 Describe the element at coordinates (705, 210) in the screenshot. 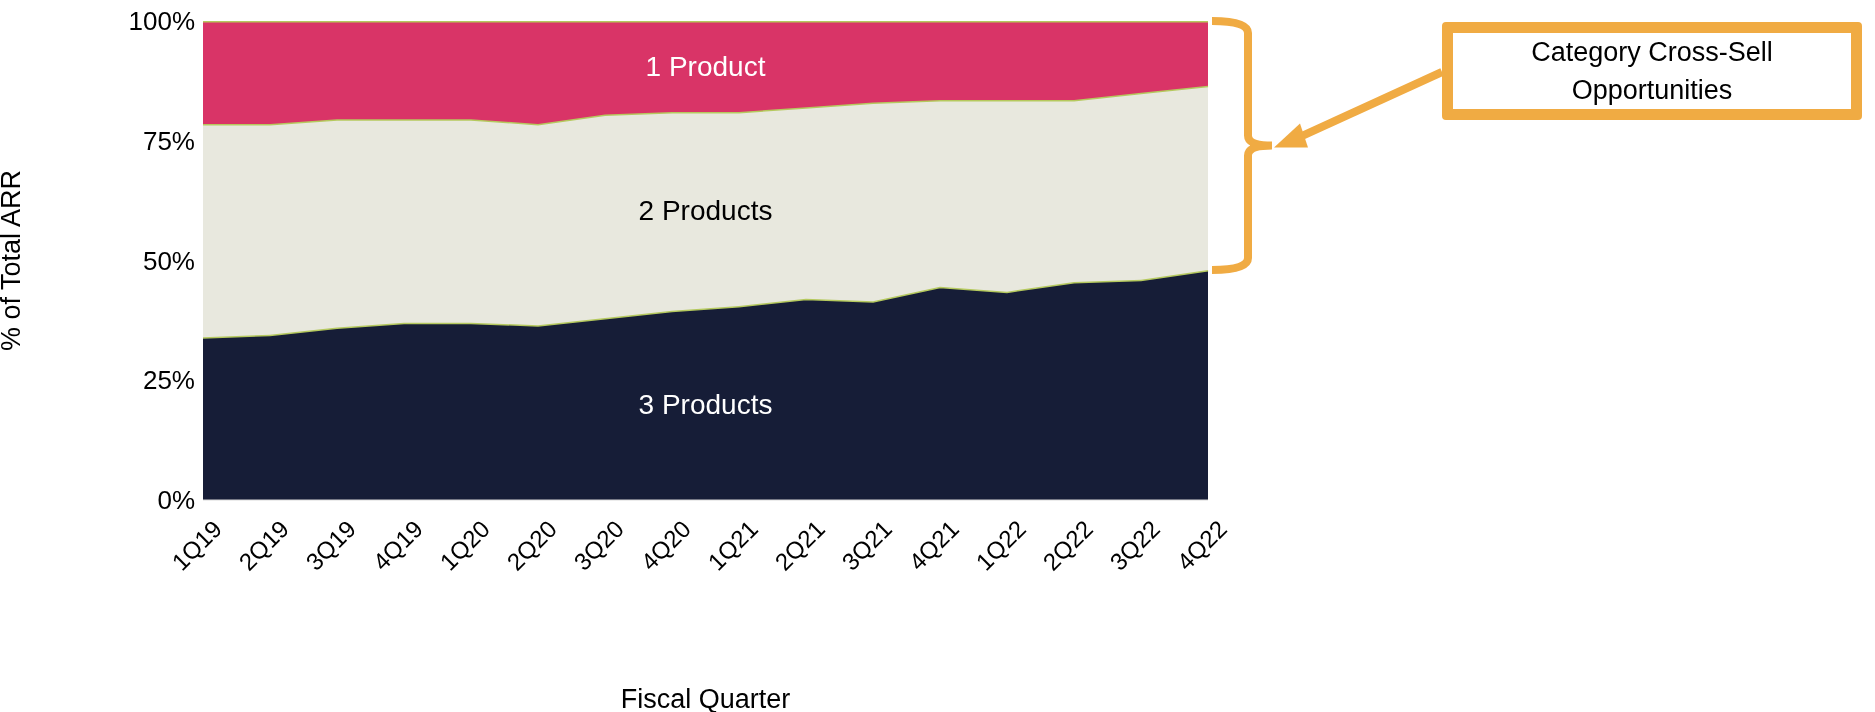

I see `series-label: 2 Products` at that location.